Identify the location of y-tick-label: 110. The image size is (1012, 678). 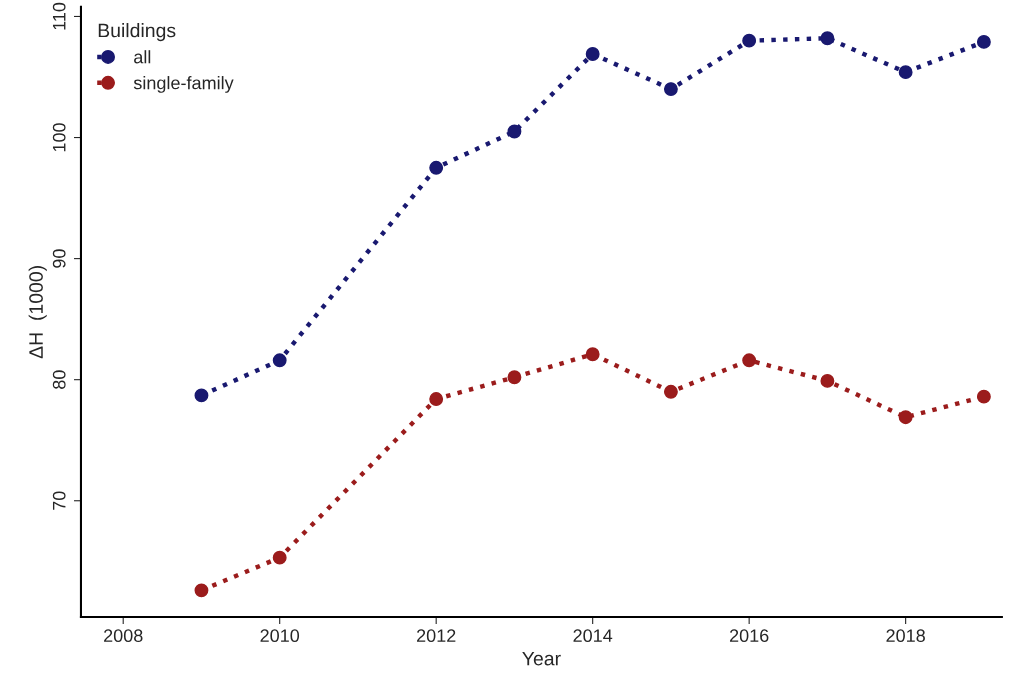
(59, 16).